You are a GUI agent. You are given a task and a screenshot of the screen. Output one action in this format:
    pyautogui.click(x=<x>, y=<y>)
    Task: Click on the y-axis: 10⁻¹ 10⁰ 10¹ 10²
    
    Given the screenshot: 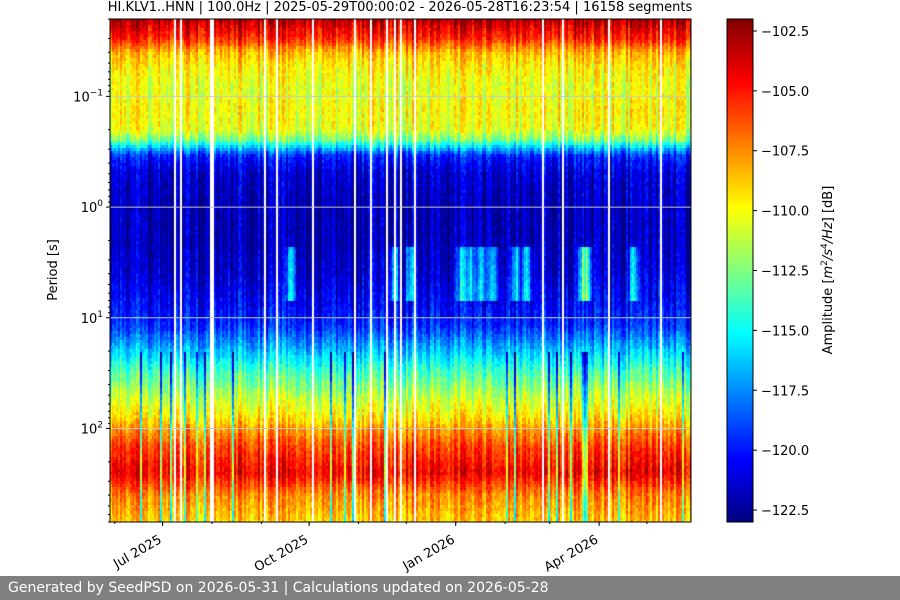 What is the action you would take?
    pyautogui.click(x=91, y=270)
    